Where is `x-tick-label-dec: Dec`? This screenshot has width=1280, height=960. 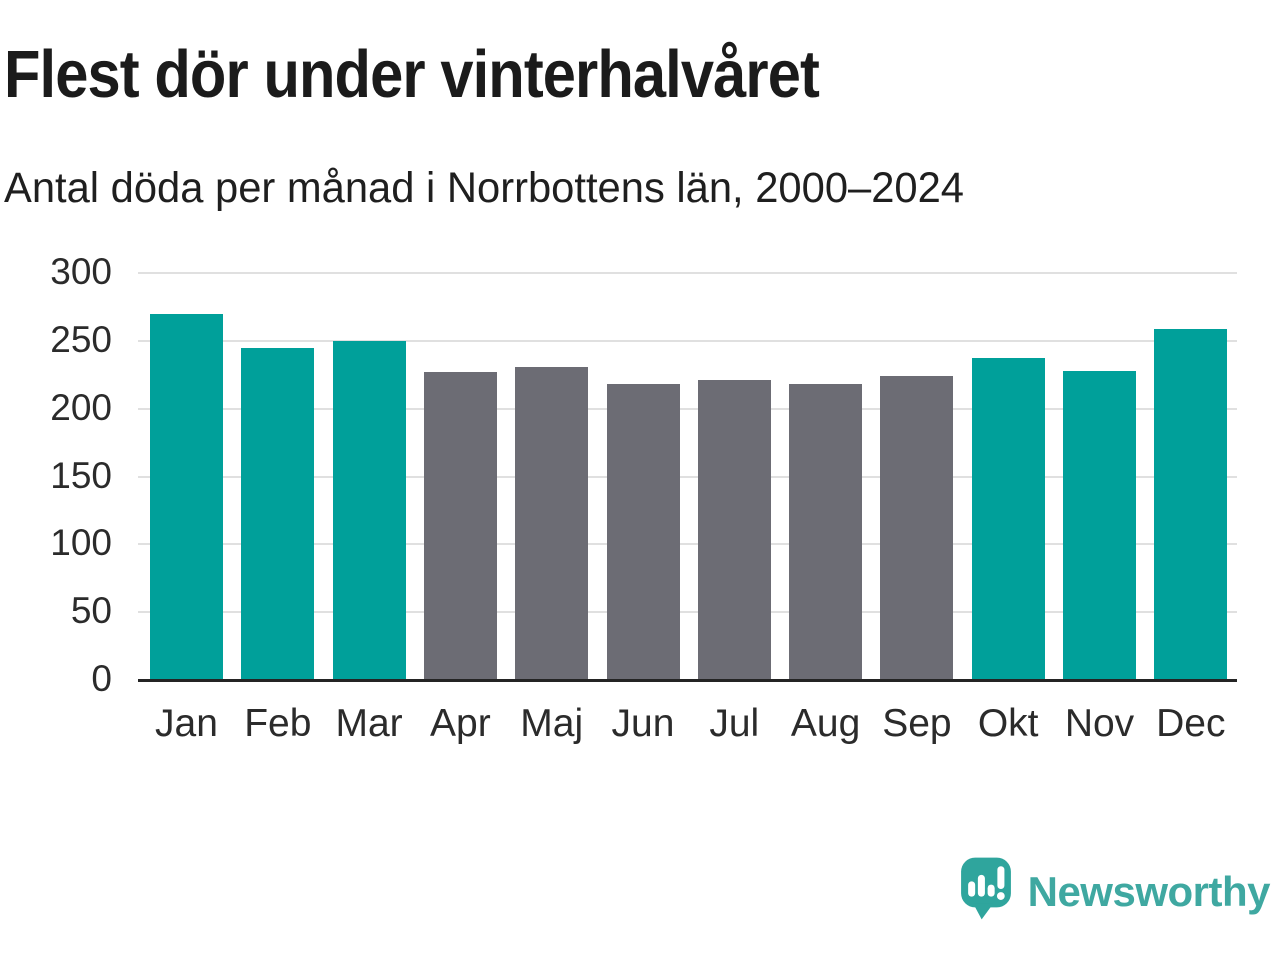 x-tick-label-dec: Dec is located at coordinates (1191, 723).